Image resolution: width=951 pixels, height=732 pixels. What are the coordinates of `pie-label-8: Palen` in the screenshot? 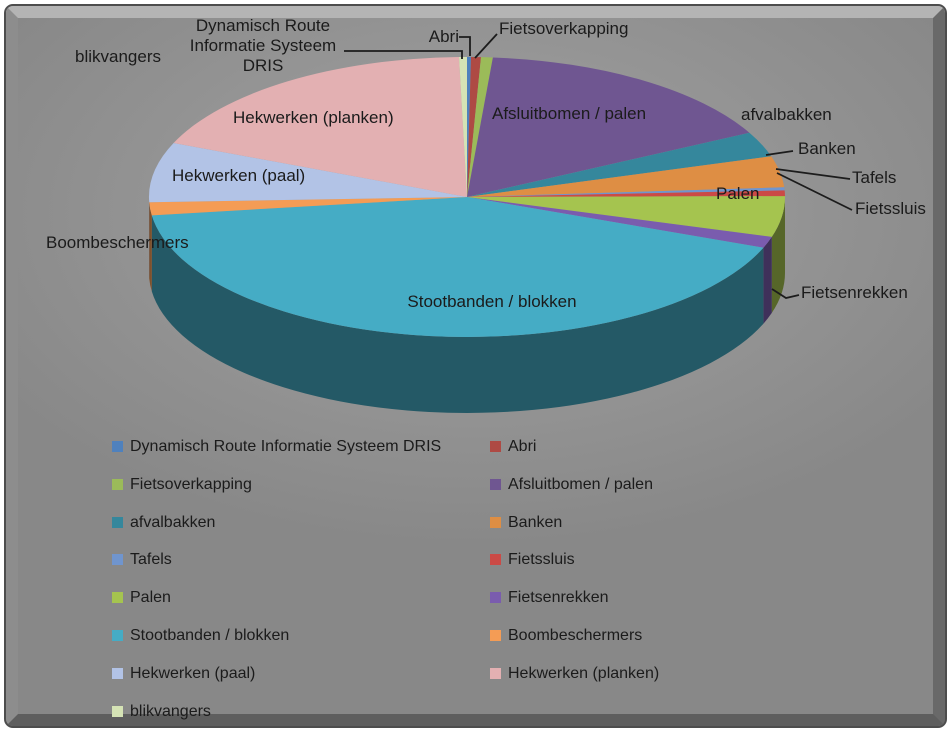 It's located at (738, 193).